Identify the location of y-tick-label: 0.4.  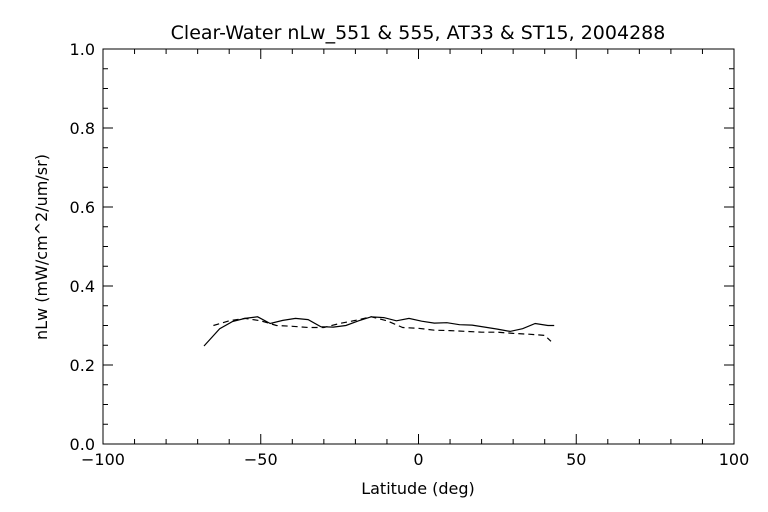
(82, 286).